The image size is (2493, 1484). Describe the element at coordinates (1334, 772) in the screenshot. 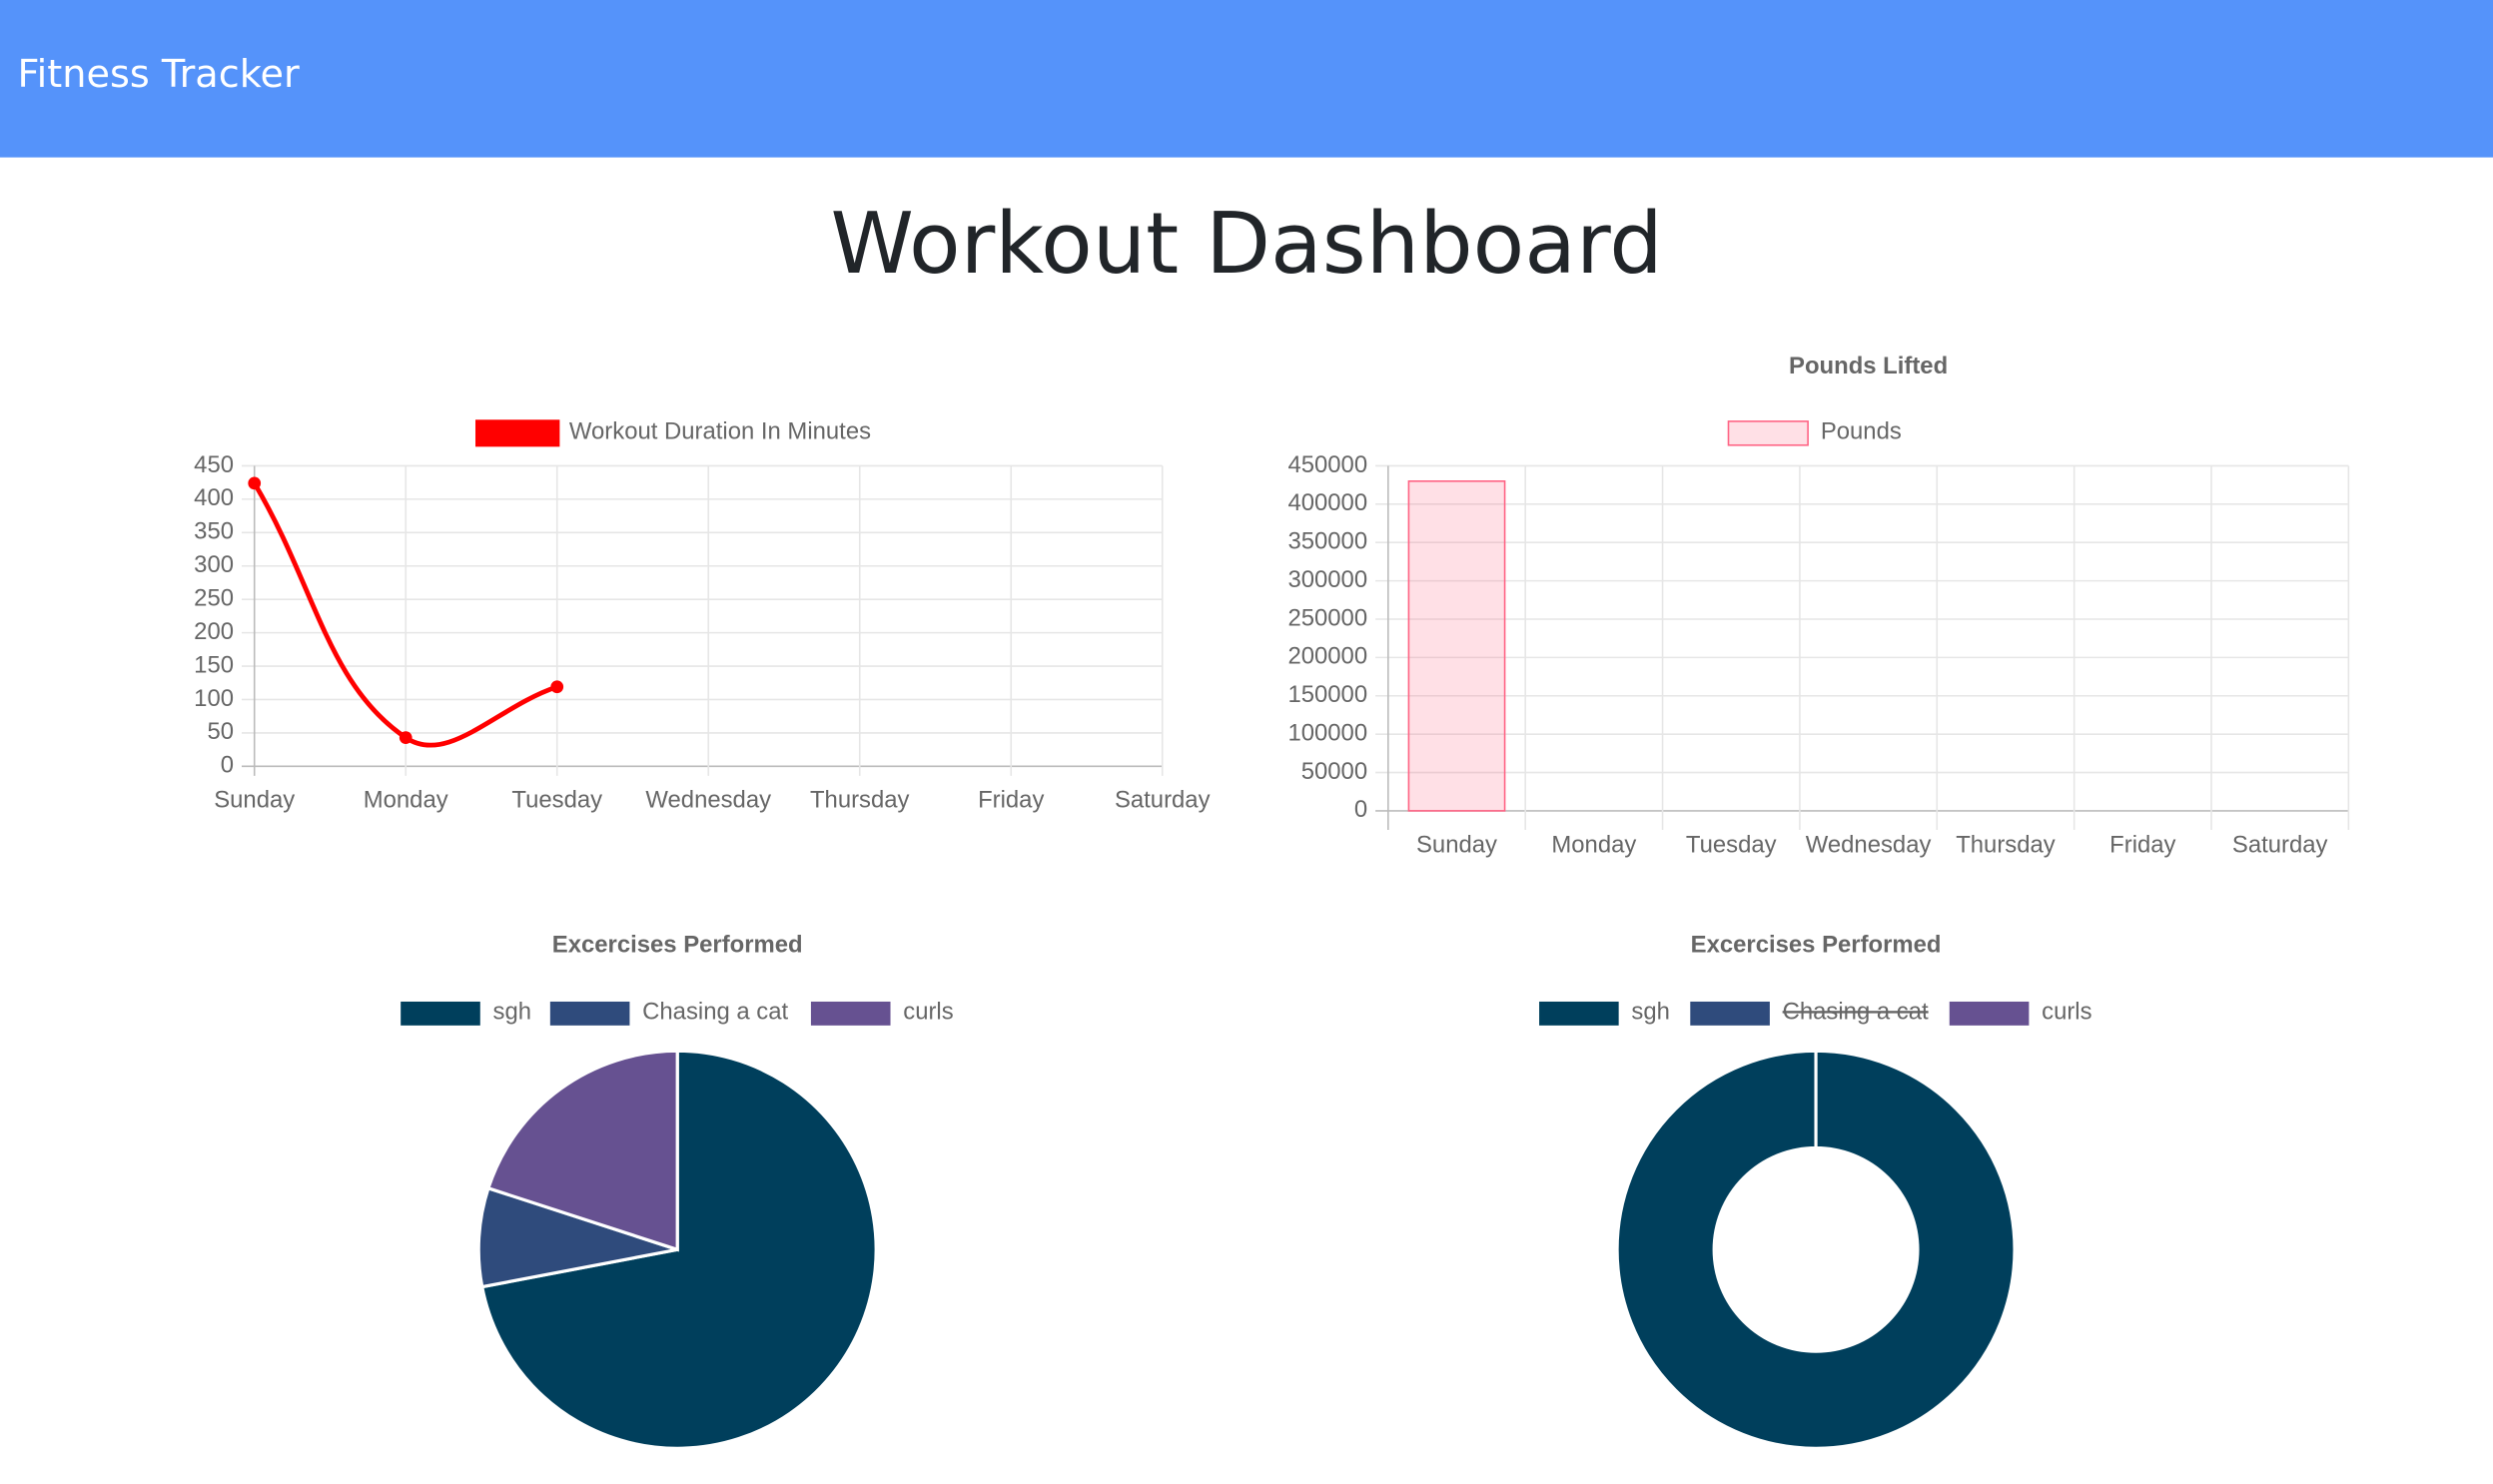

I see `y-tick-label: 50000` at that location.